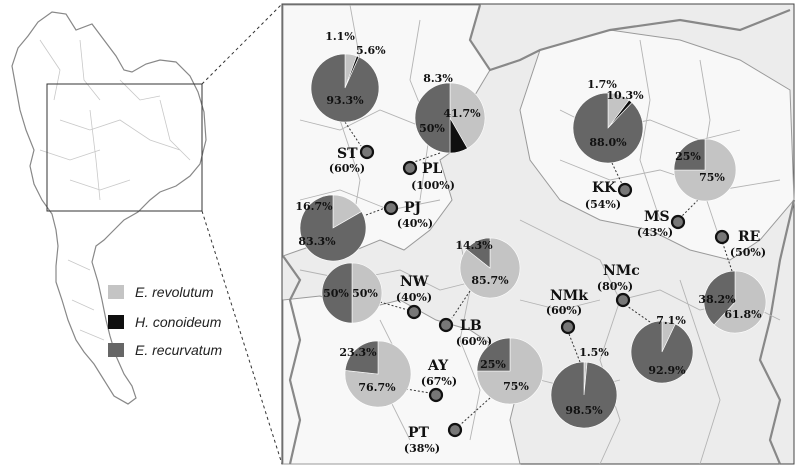 This screenshot has width=799, height=470. I want to click on pie-label-pt: 25%, so click(493, 364).